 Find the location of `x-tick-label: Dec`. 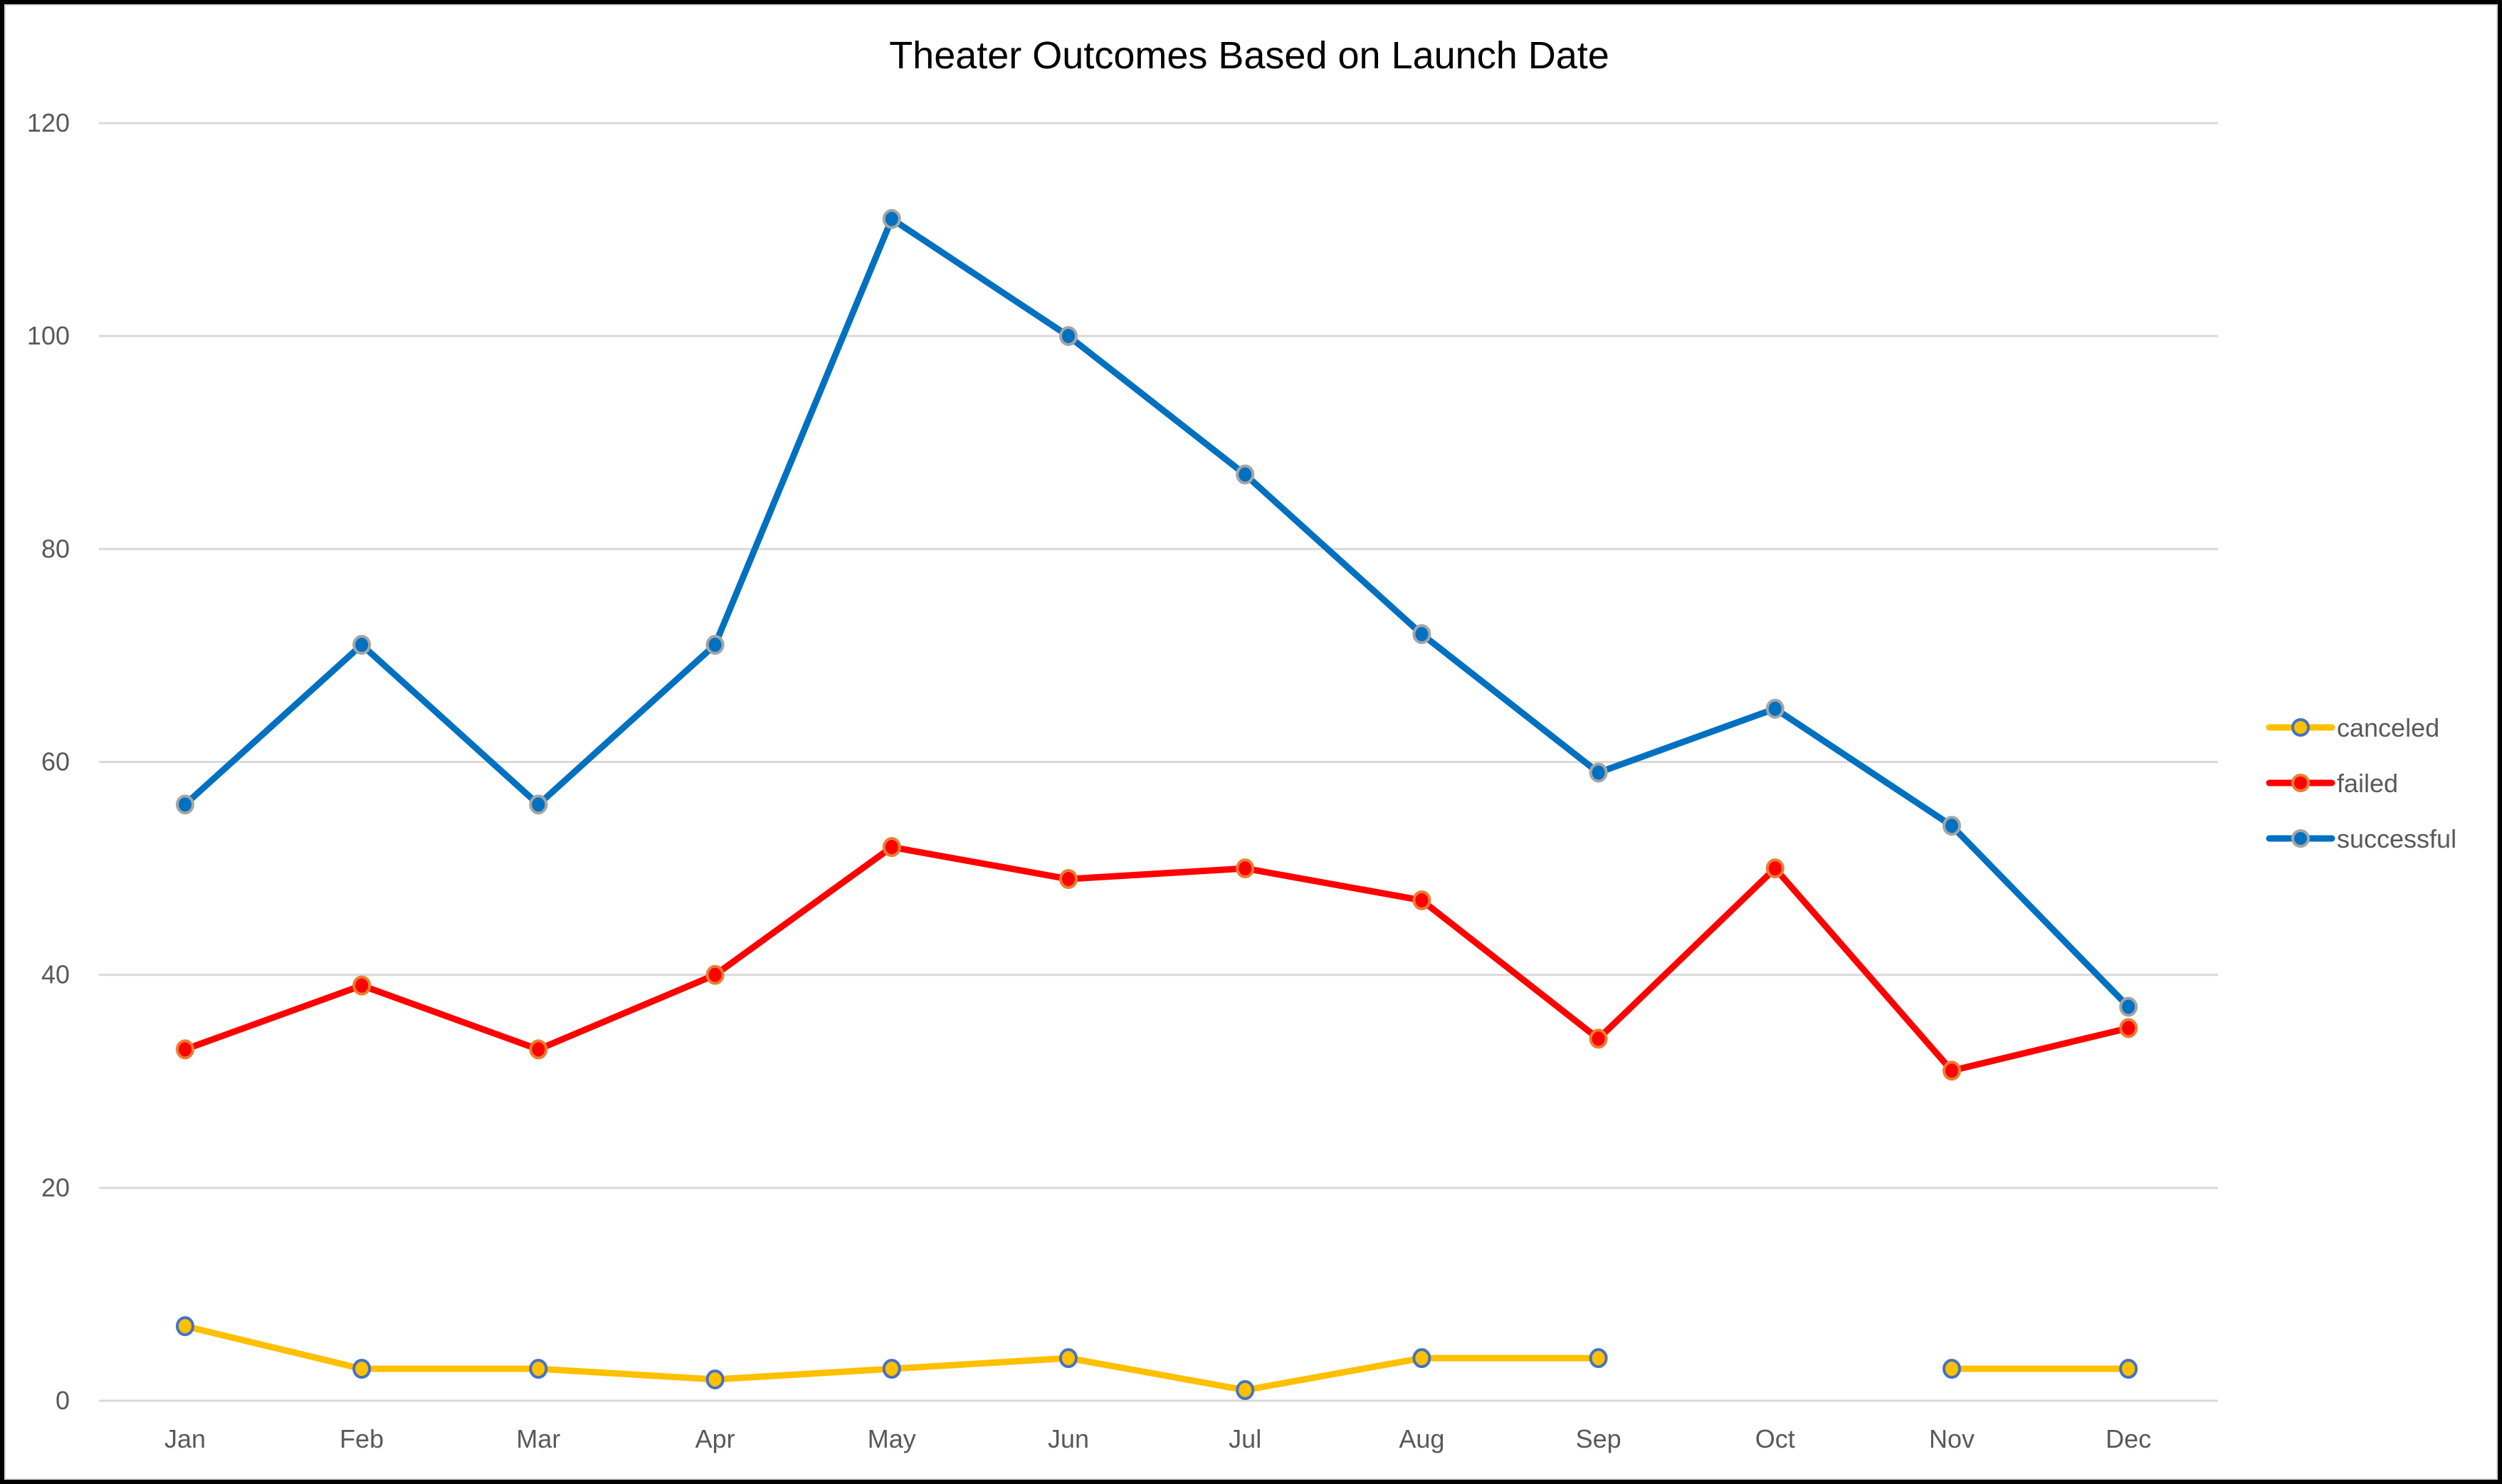

x-tick-label: Dec is located at coordinates (2128, 1438).